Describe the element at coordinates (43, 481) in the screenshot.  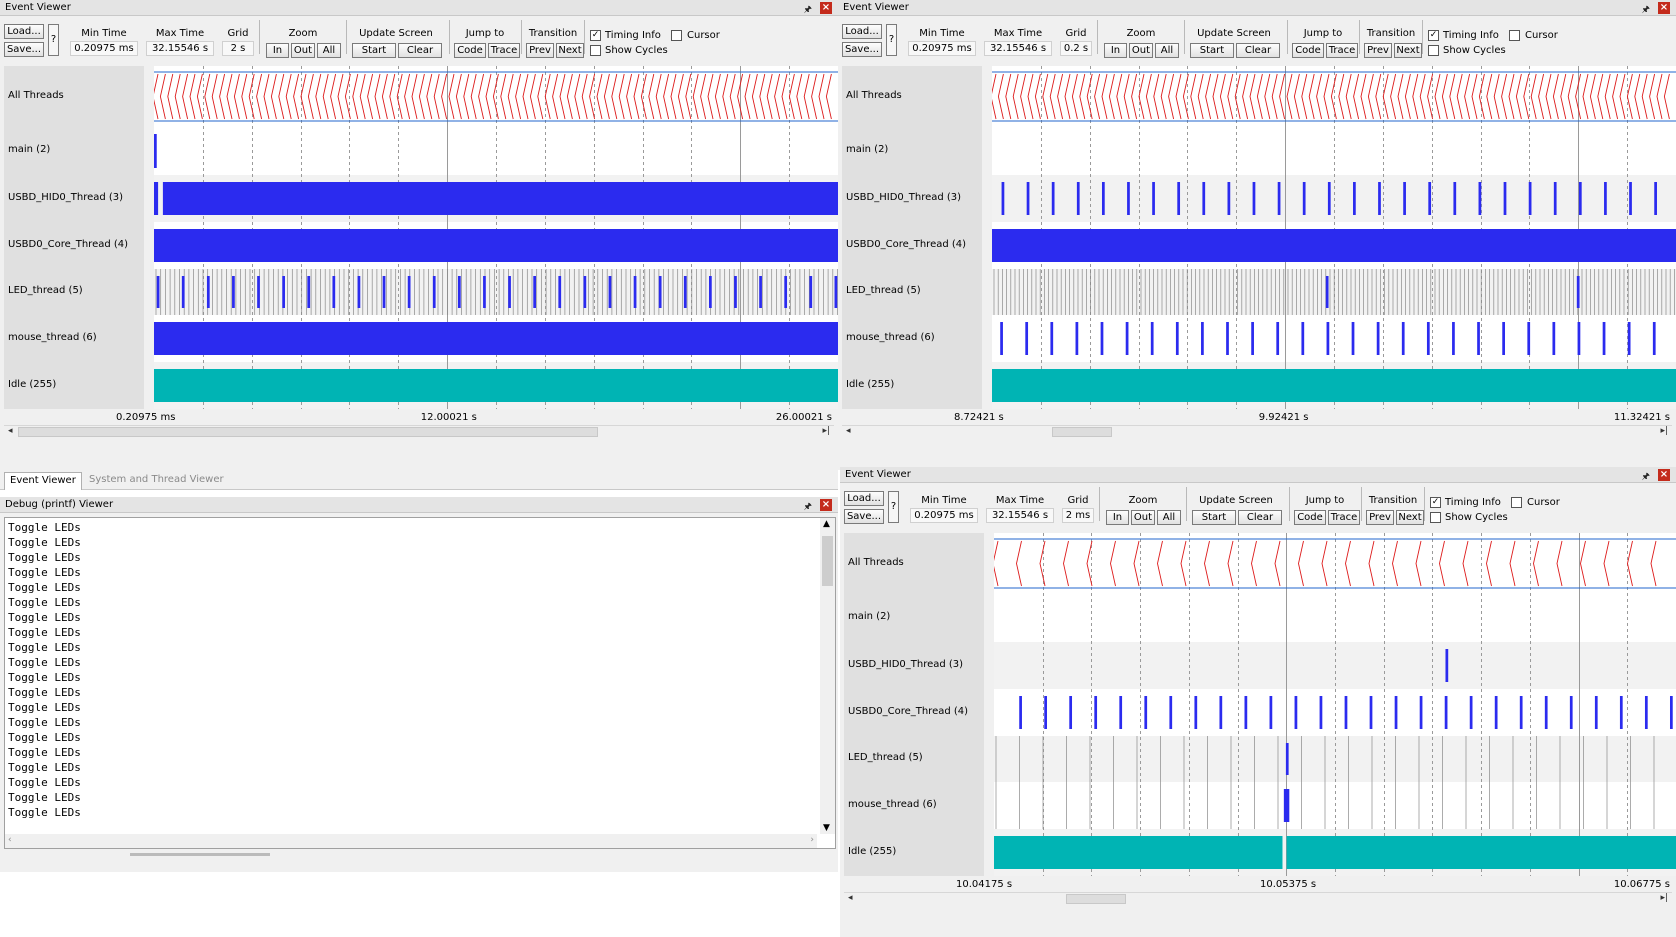
I see `tab-event-viewer: Event Viewer` at that location.